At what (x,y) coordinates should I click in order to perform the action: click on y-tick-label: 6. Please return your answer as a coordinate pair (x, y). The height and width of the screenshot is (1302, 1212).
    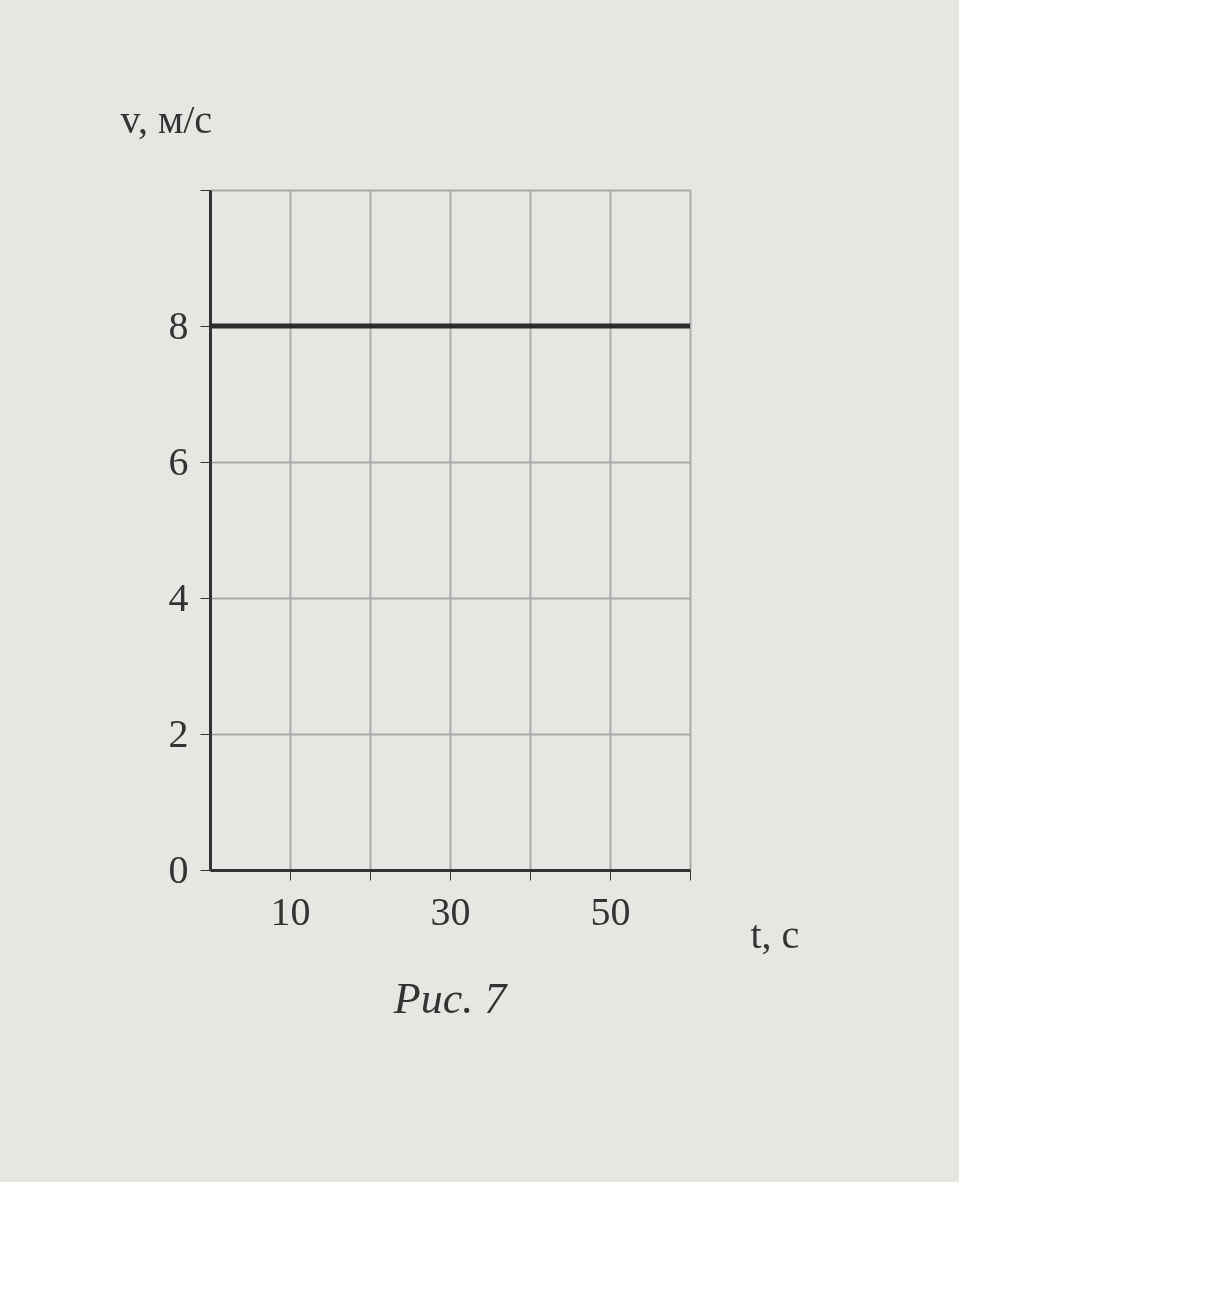
    Looking at the image, I should click on (178, 461).